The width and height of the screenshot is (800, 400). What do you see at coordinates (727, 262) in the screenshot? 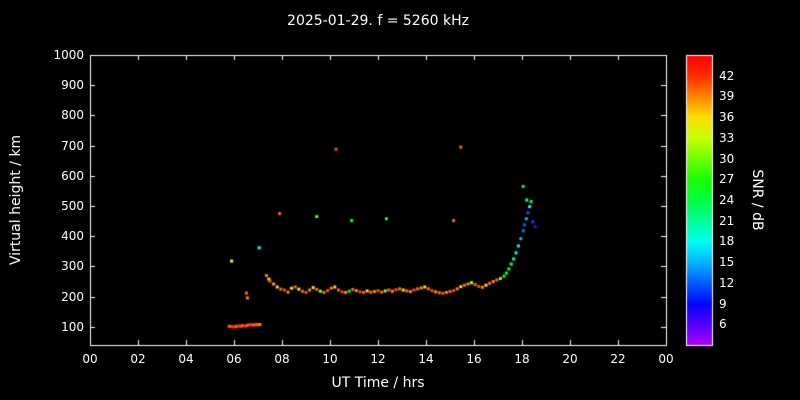
I see `colorbar-tick-label: 15` at bounding box center [727, 262].